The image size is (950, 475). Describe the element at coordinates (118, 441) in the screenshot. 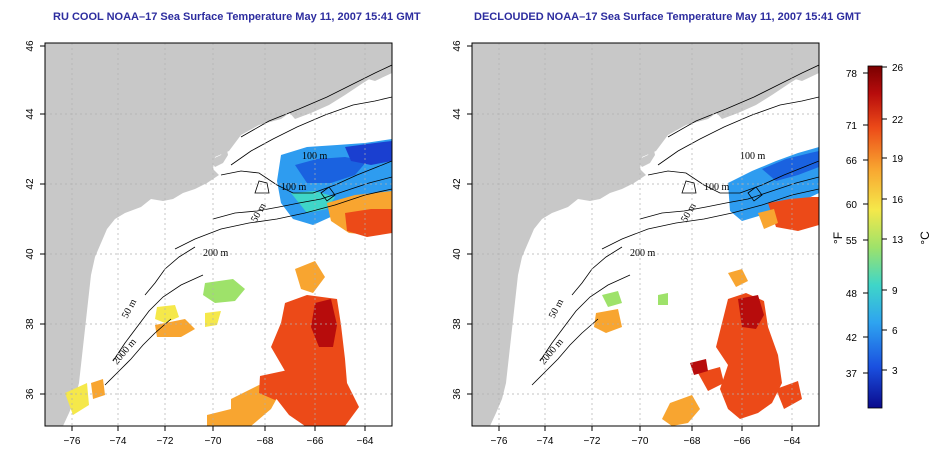

I see `left-lon-tick-2: −74` at that location.